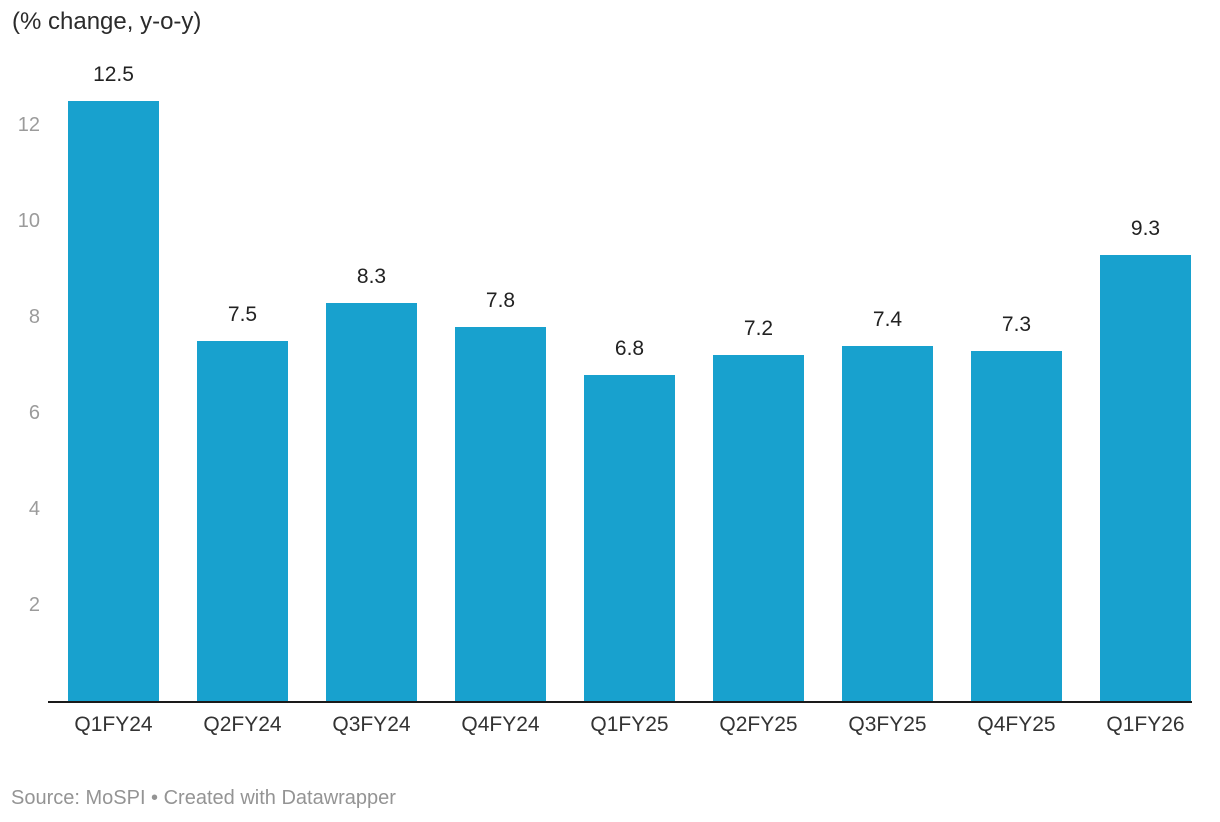 The width and height of the screenshot is (1220, 822). What do you see at coordinates (107, 21) in the screenshot?
I see `chart-title: (% change, y-o-y)` at bounding box center [107, 21].